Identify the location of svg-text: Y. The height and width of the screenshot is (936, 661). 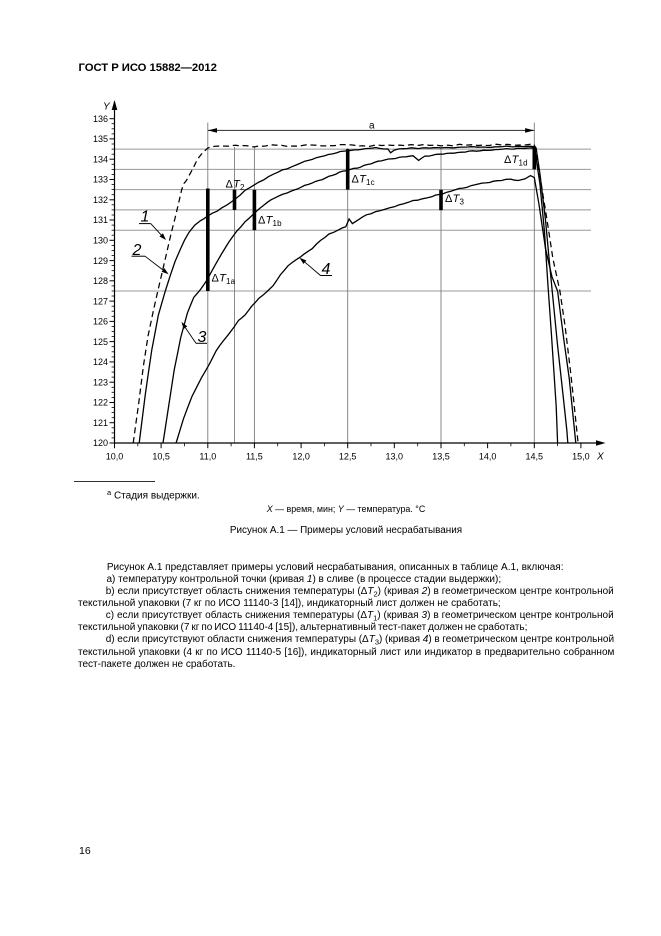
(107, 107).